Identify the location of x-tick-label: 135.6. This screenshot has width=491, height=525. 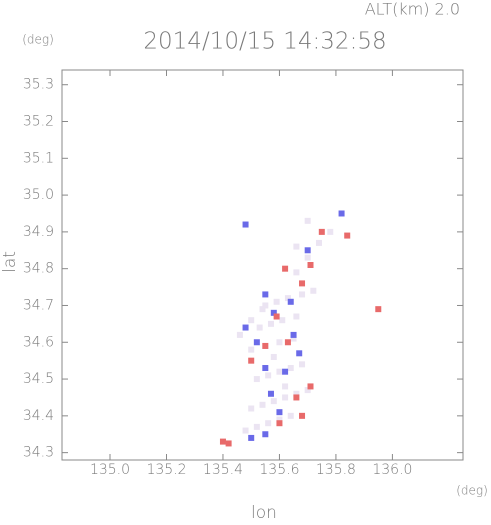
(279, 470).